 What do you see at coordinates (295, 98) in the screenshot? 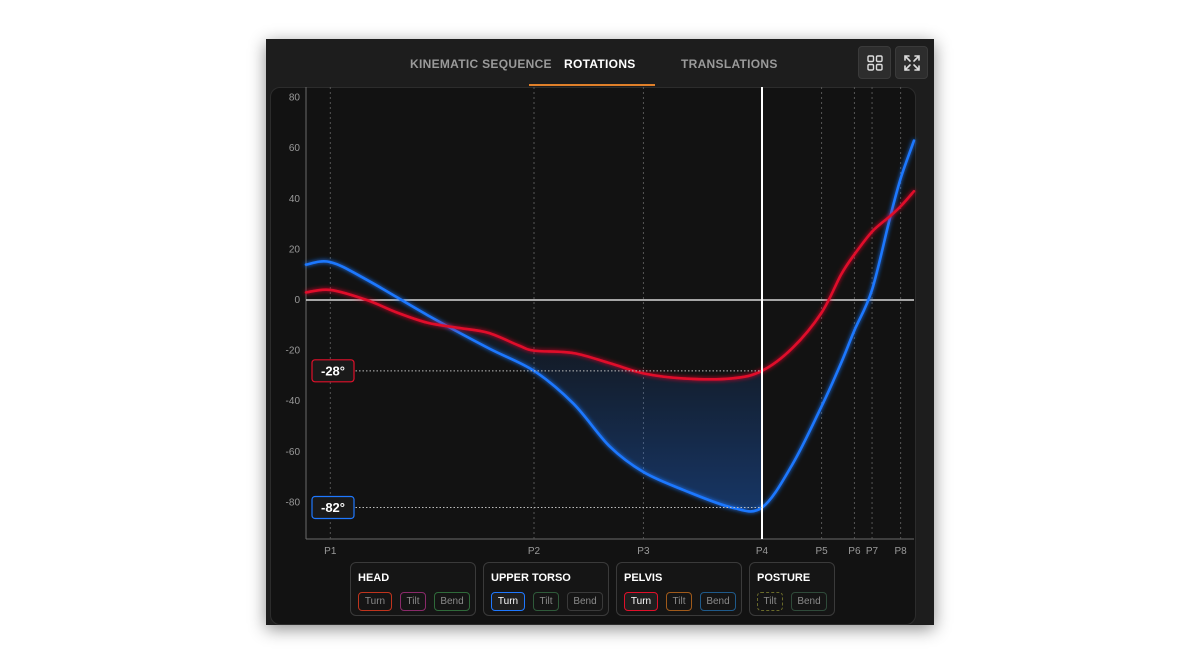
I see `y-tick-label: 80` at bounding box center [295, 98].